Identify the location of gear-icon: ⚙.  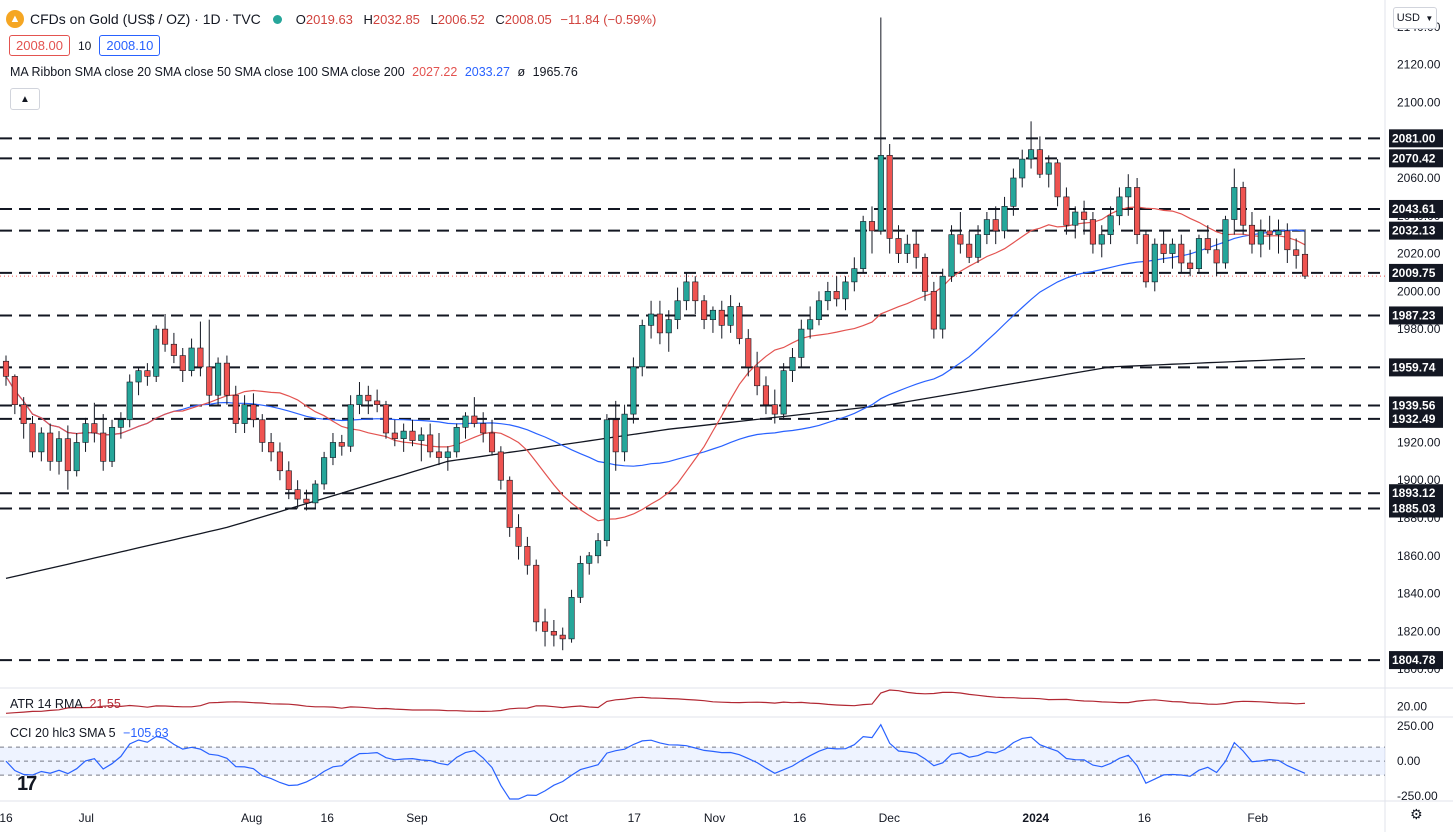
(1416, 814).